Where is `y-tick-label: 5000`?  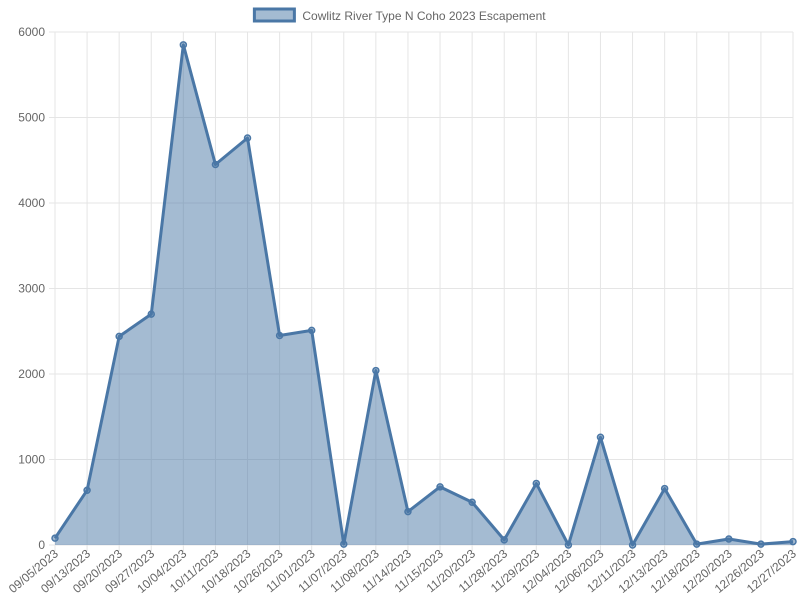 y-tick-label: 5000 is located at coordinates (31, 118).